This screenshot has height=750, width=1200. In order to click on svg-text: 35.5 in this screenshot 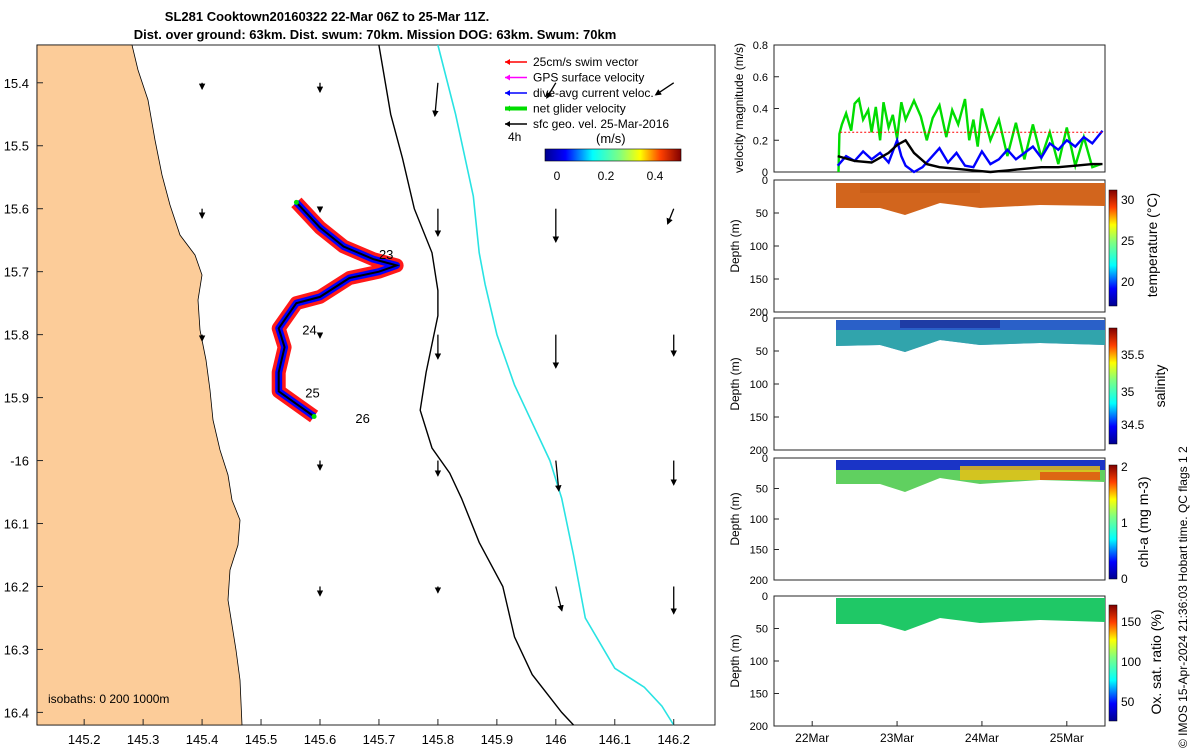, I will do `click(1133, 355)`.